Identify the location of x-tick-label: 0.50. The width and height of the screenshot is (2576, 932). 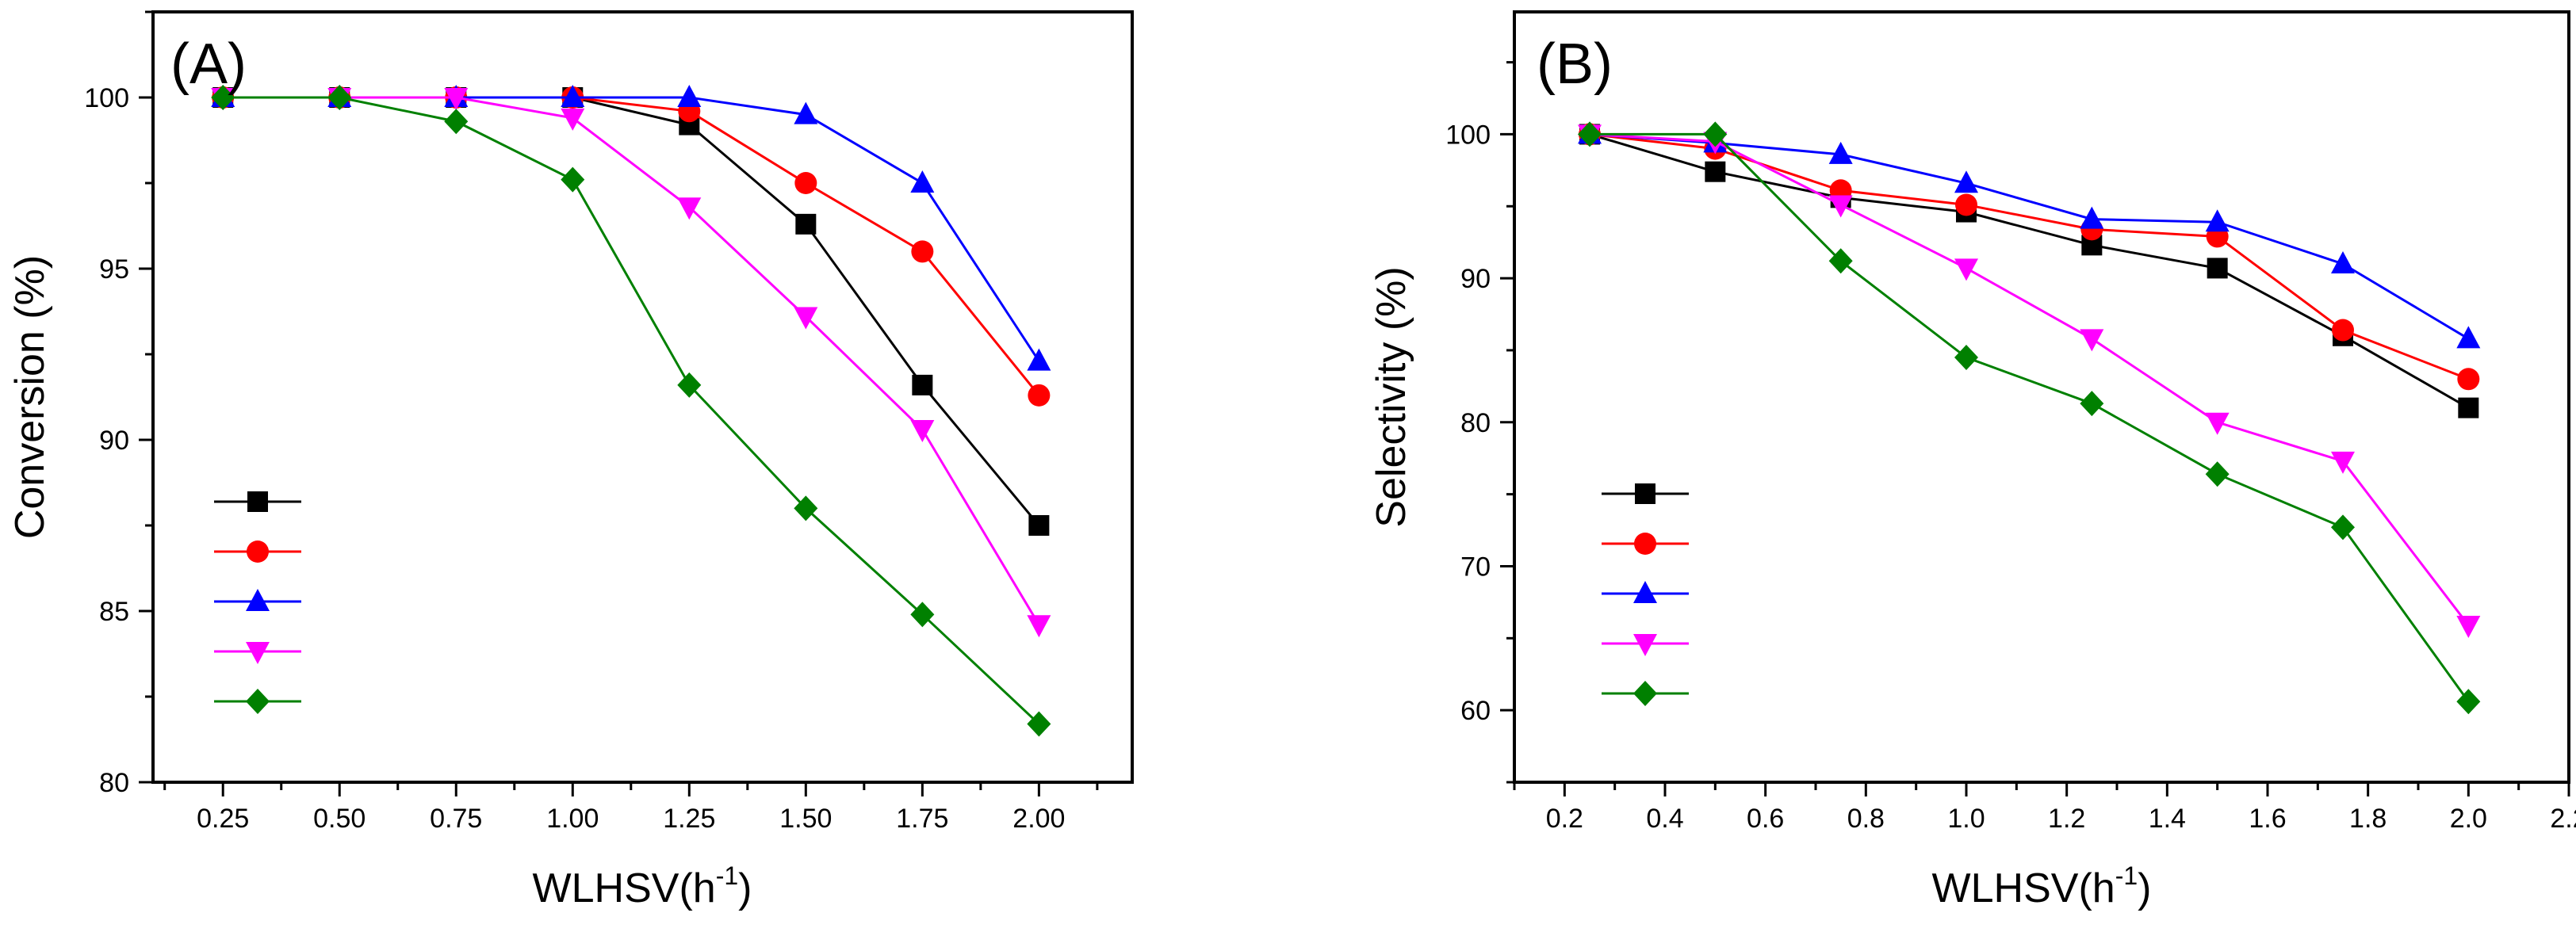
(339, 819).